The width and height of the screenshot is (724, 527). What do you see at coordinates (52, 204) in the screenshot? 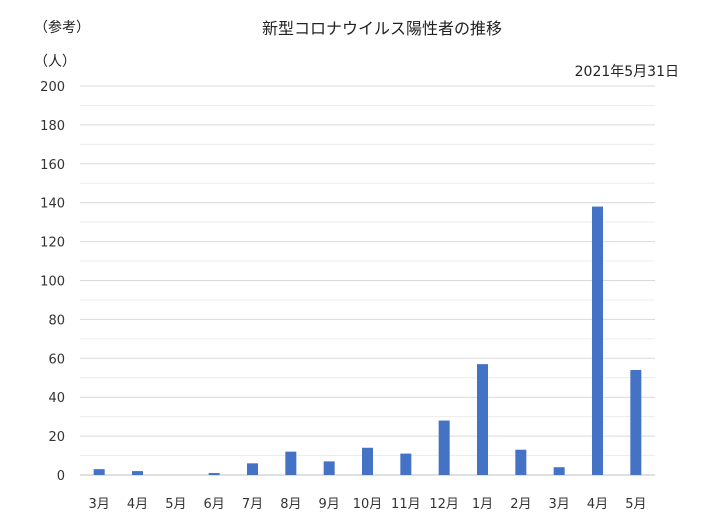
I see `y-tick-label: 140` at bounding box center [52, 204].